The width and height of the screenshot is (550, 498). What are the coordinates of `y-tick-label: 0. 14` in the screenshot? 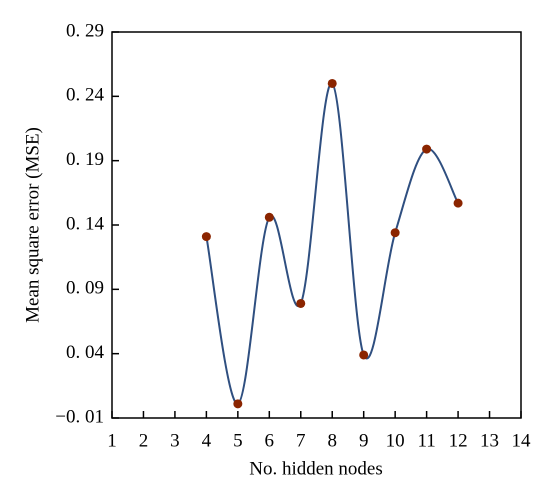 It's located at (85, 223).